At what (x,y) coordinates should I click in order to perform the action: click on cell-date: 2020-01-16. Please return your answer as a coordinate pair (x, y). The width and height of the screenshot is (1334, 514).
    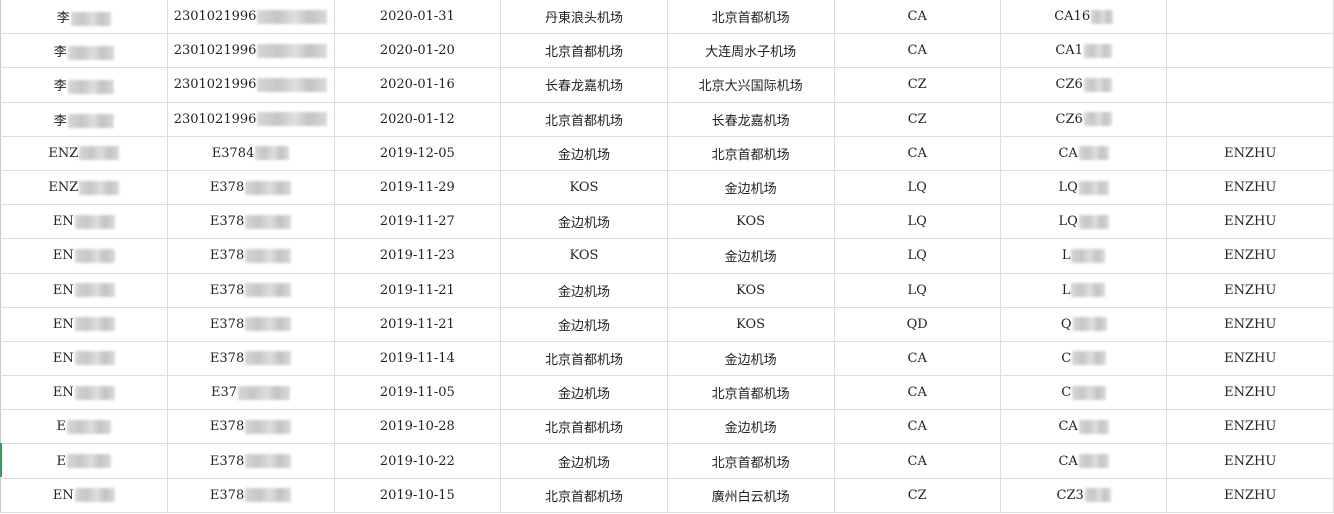
    Looking at the image, I should click on (417, 85).